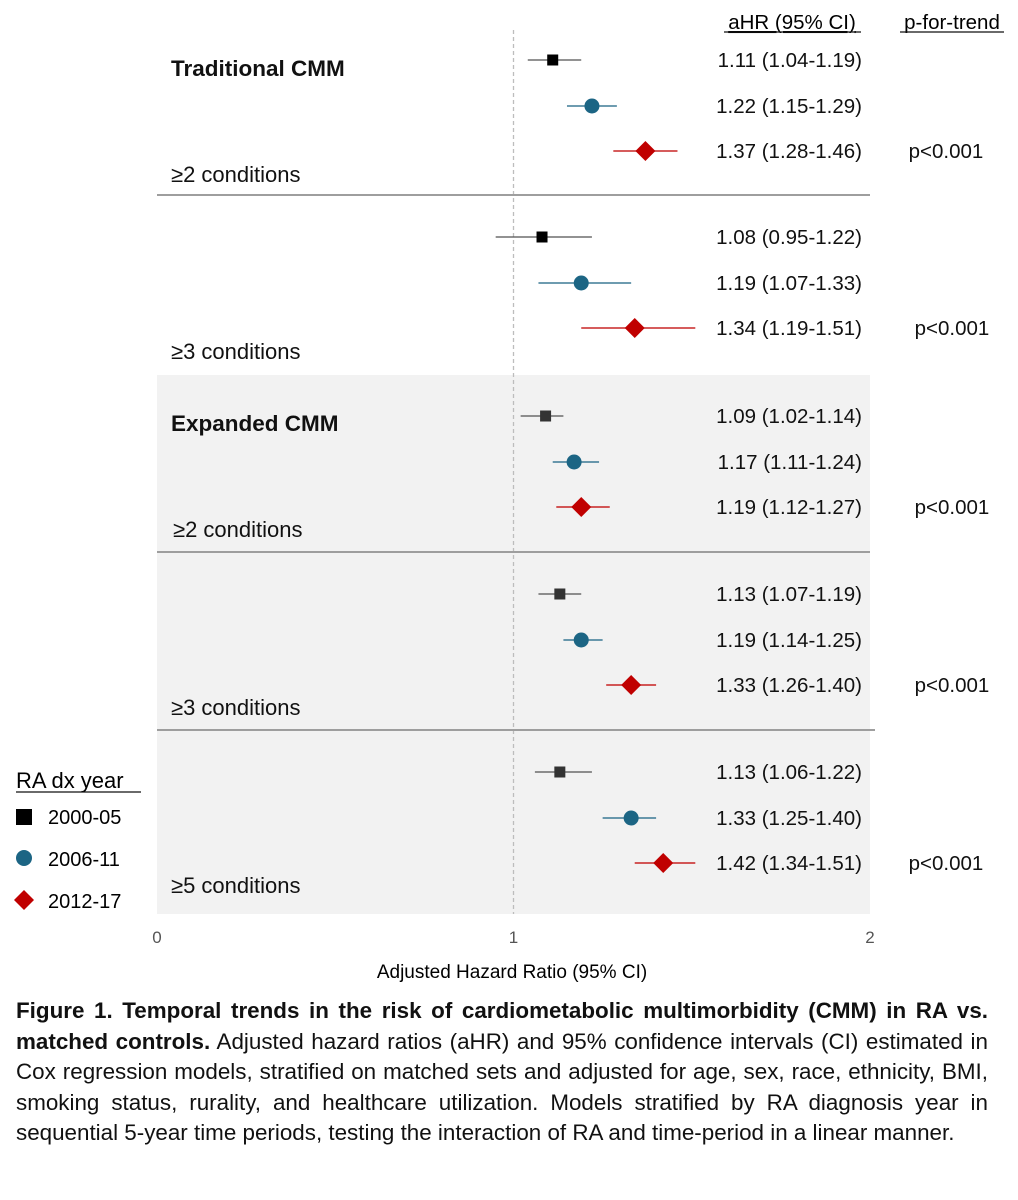  What do you see at coordinates (789, 640) in the screenshot?
I see `estimate-label: 1.19 (1.14-1.25)` at bounding box center [789, 640].